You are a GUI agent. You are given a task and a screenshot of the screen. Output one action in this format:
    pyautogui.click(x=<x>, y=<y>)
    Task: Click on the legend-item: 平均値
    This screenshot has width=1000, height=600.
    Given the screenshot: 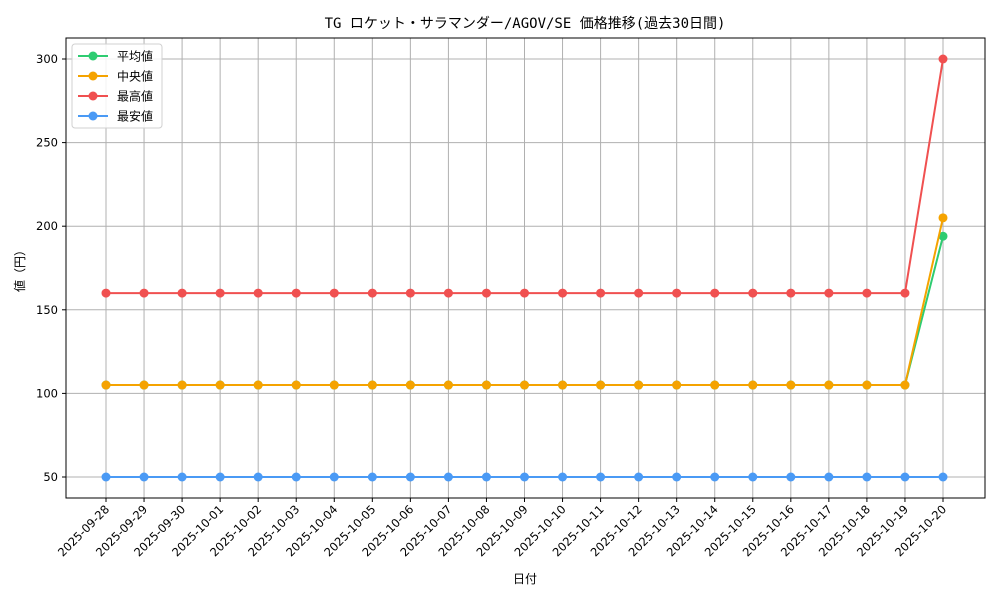 What is the action you would take?
    pyautogui.click(x=115, y=56)
    